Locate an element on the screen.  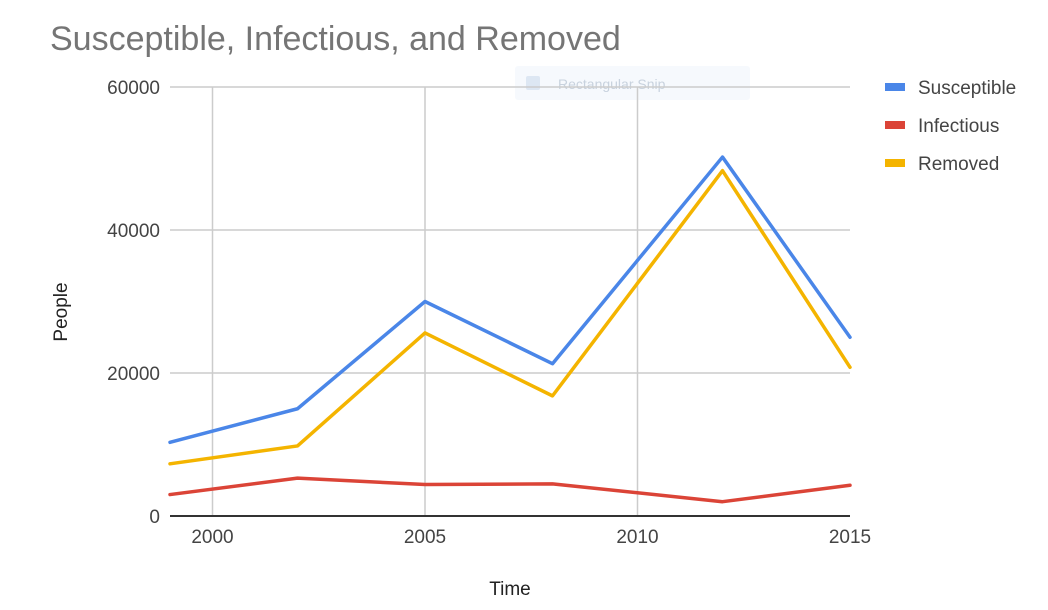
y-axis-ticks: 0 20000 40000 60000 is located at coordinates (133, 303).